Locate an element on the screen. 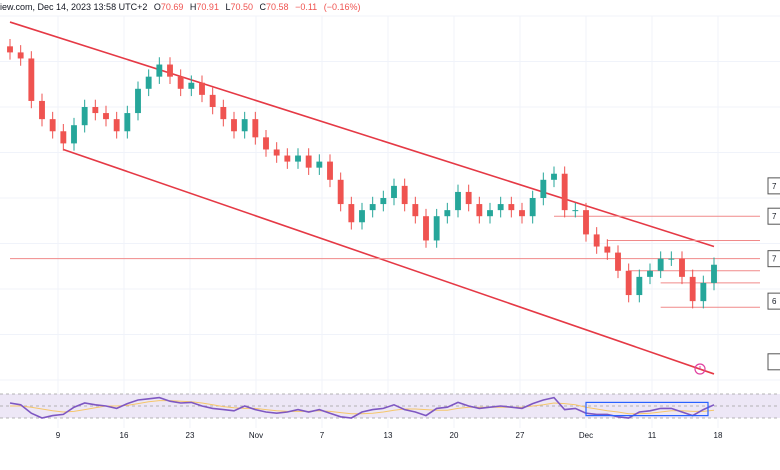 The height and width of the screenshot is (470, 780). high-value: 70.91 is located at coordinates (207, 7).